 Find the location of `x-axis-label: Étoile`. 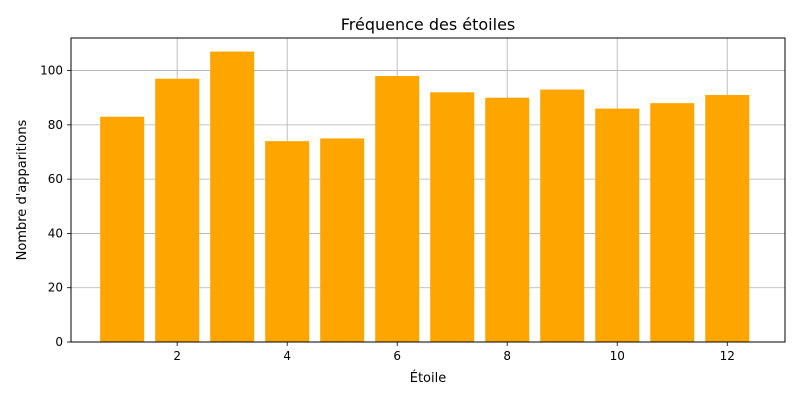

x-axis-label: Étoile is located at coordinates (428, 378).